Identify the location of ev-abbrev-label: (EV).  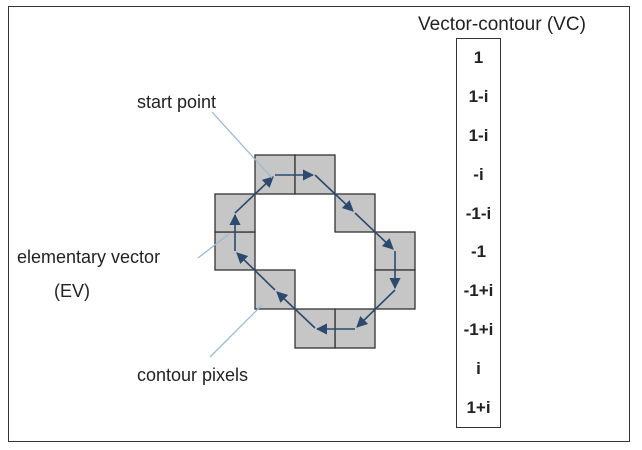
(72, 291).